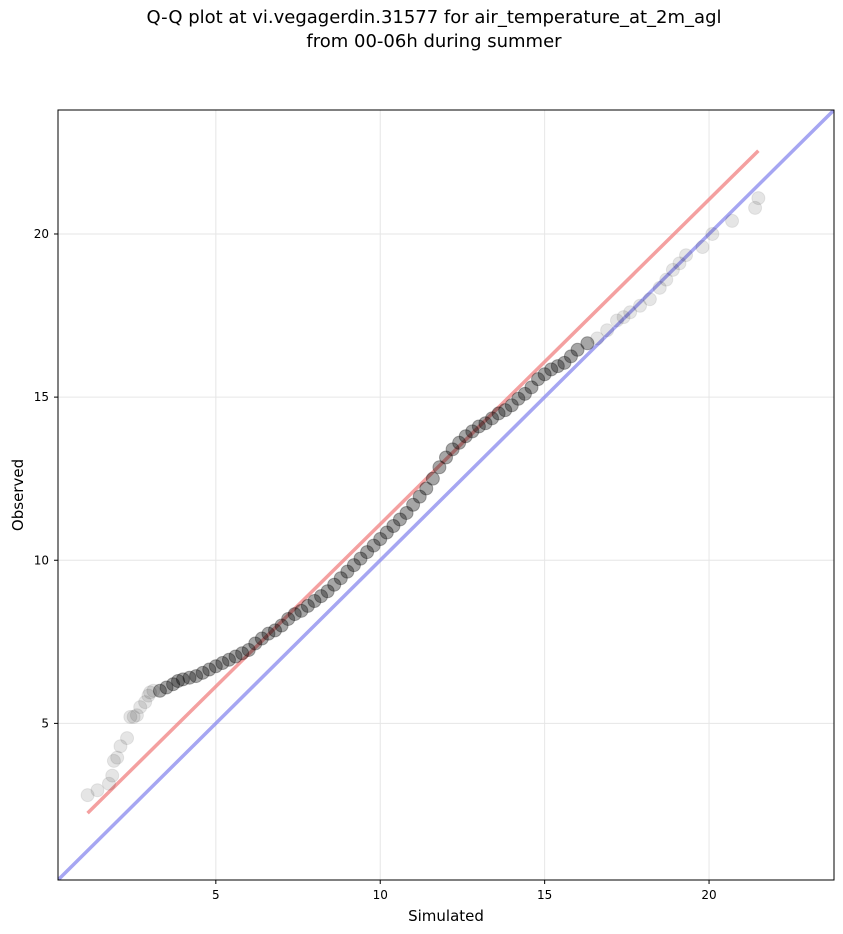 This screenshot has height=934, width=843. I want to click on y-tick-label: 5, so click(45, 723).